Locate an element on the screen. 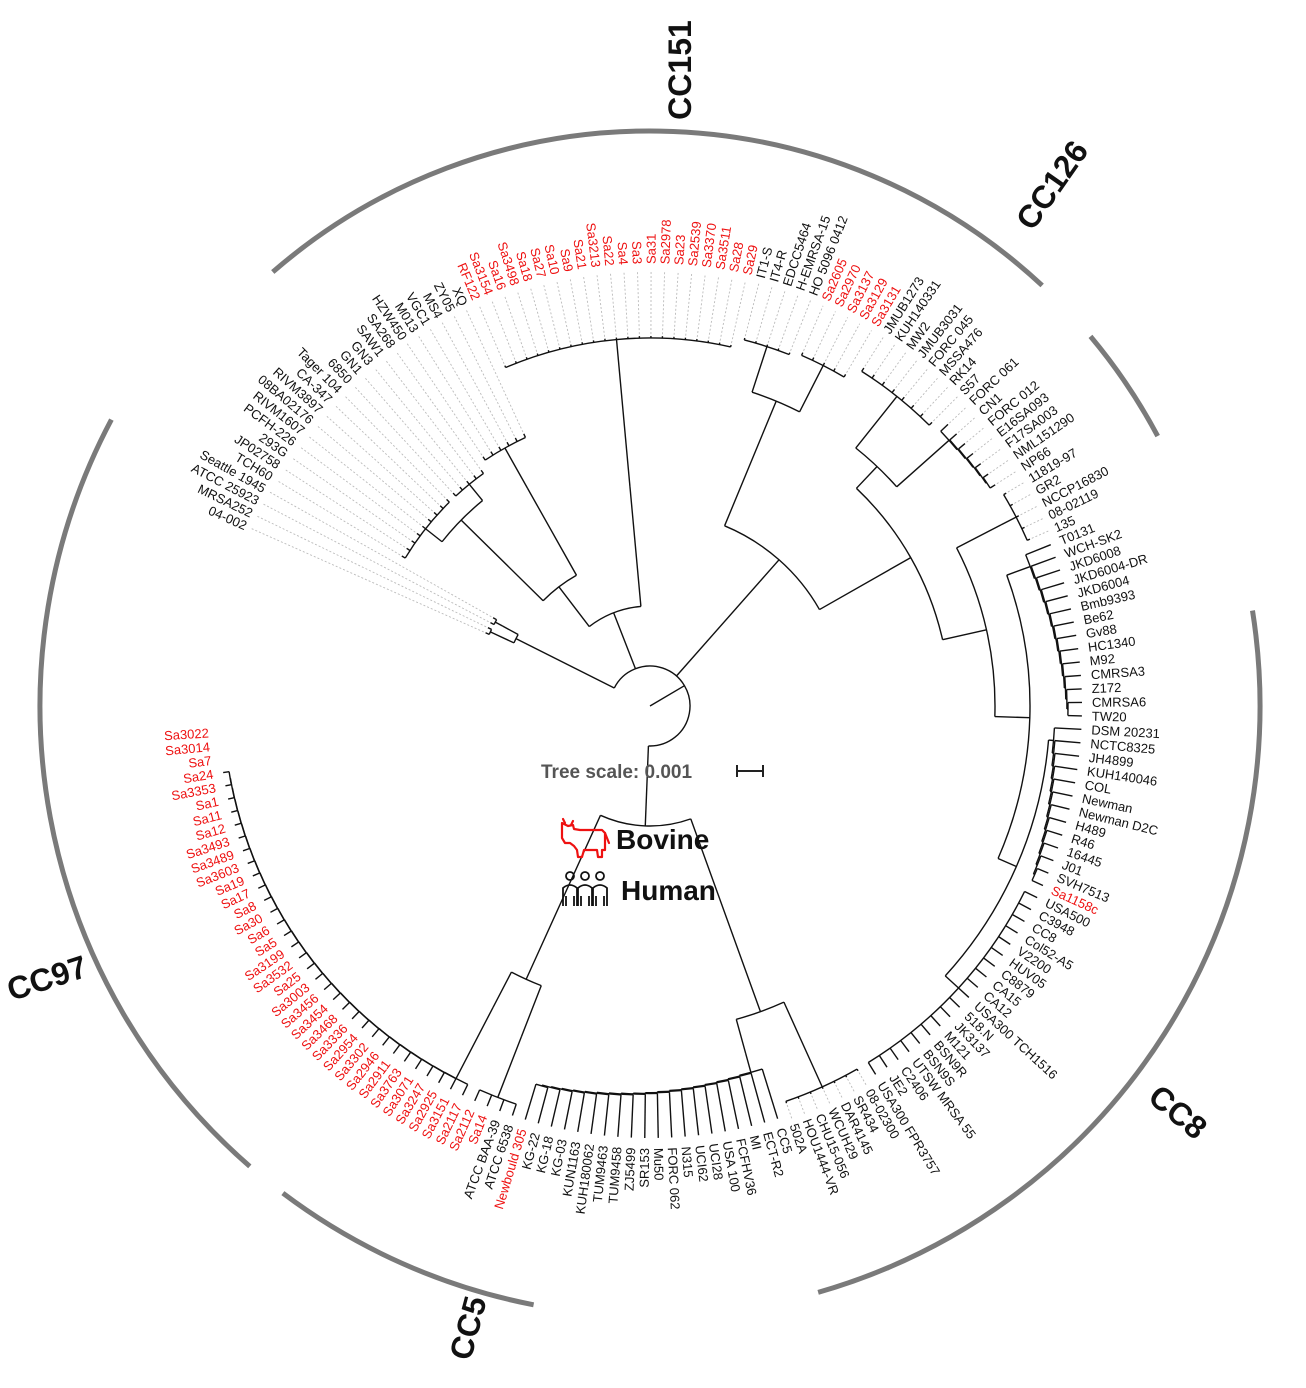 This screenshot has width=1306, height=1388. leaf-label: TUM9463 is located at coordinates (600, 1174).